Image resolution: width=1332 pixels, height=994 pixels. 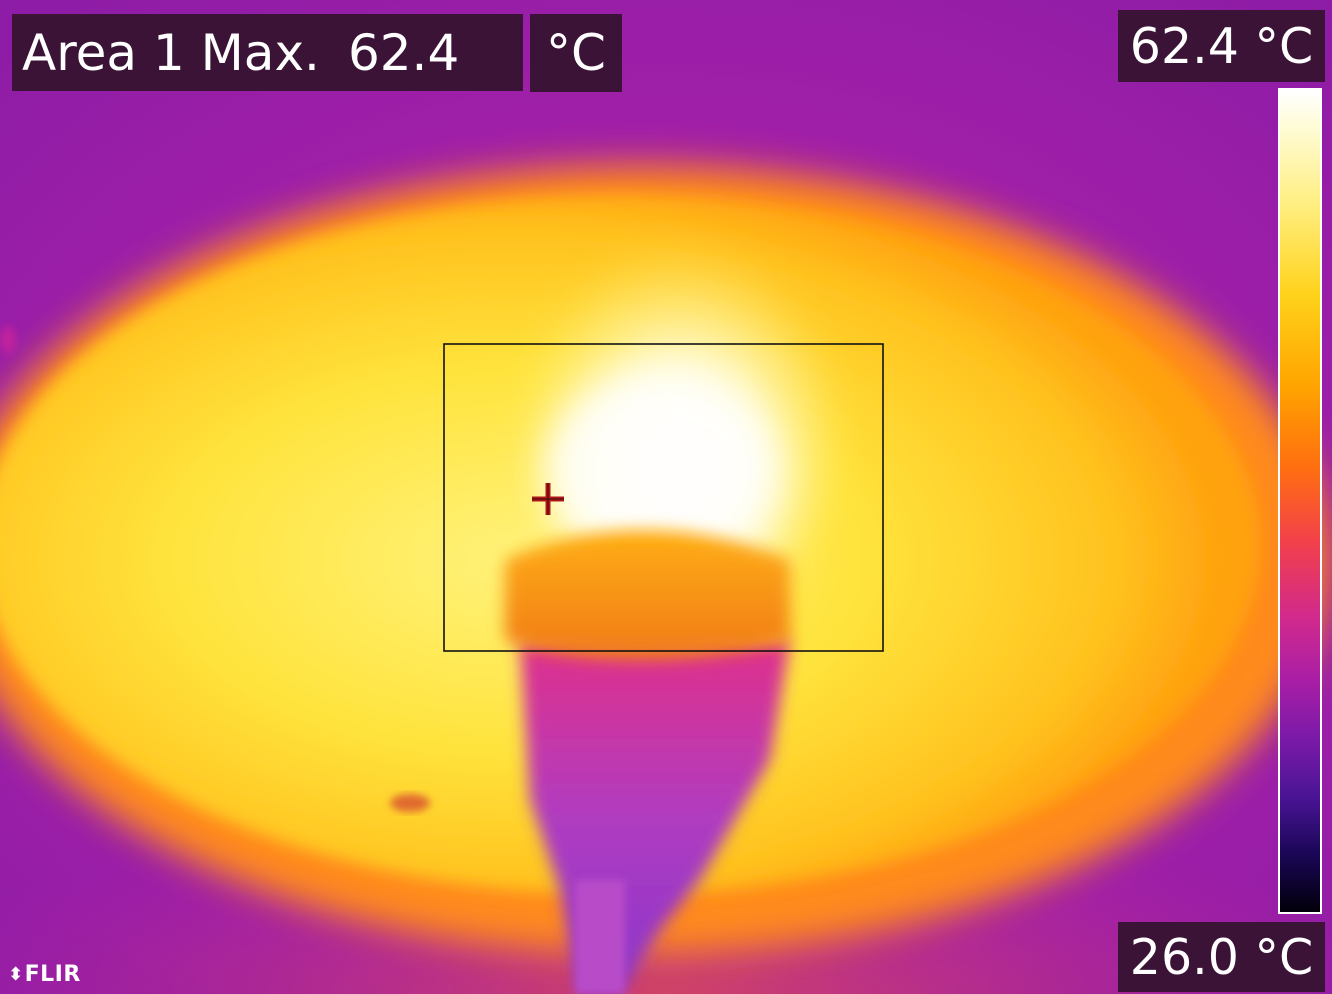 I want to click on flir-logo-text: FLIR, so click(x=52, y=974).